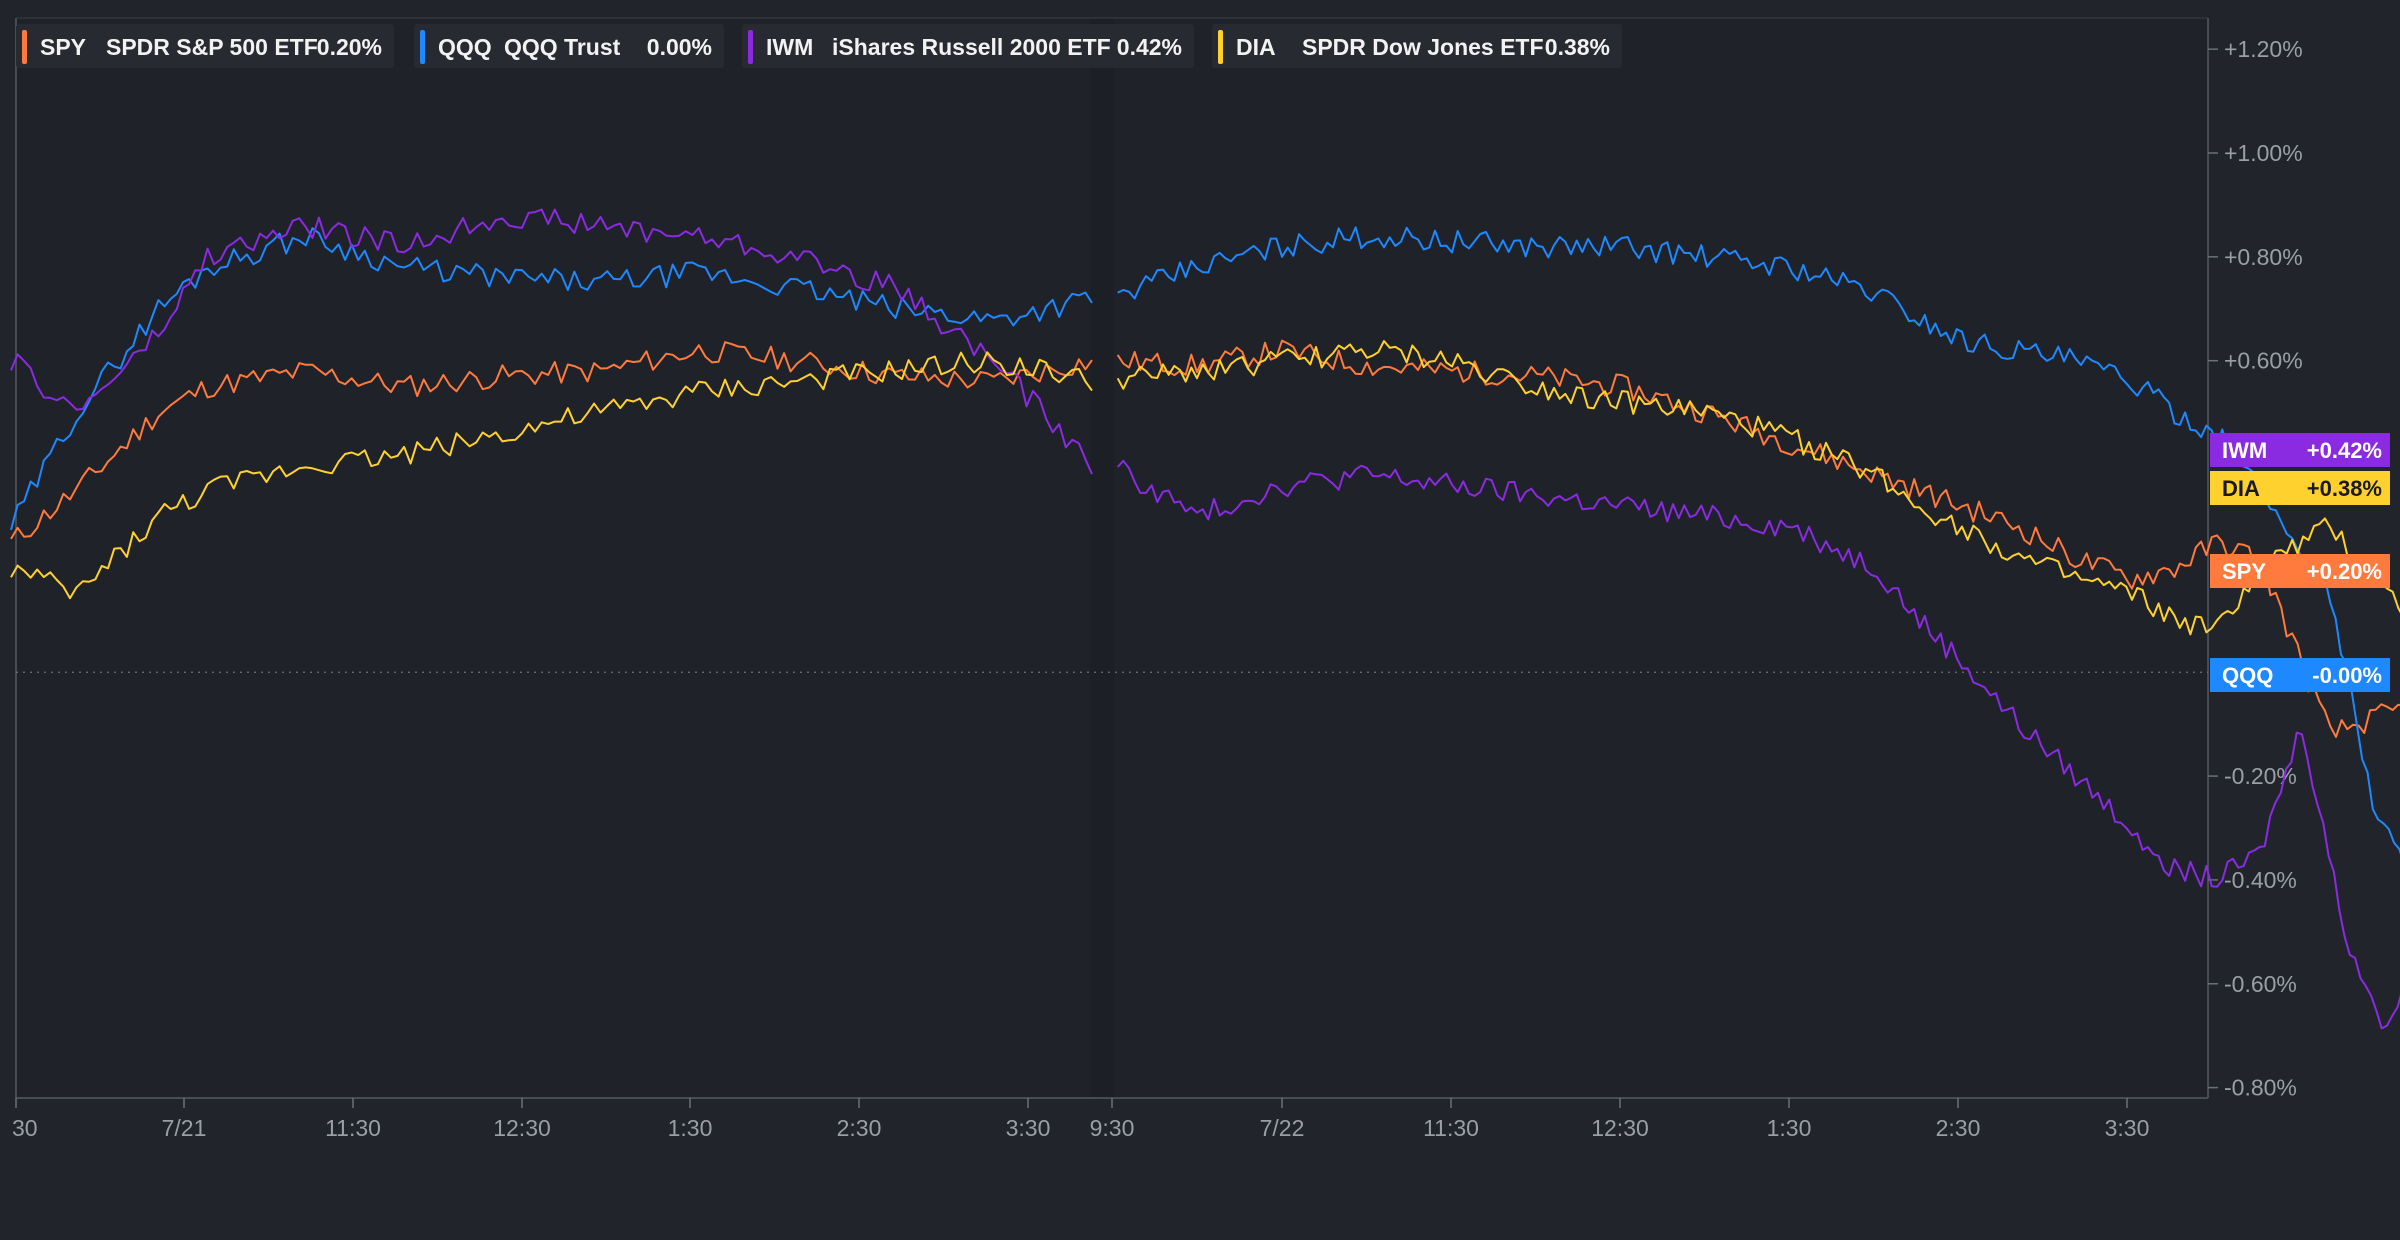 Image resolution: width=2400 pixels, height=1240 pixels. What do you see at coordinates (1577, 47) in the screenshot?
I see `legend-value: 0.38%` at bounding box center [1577, 47].